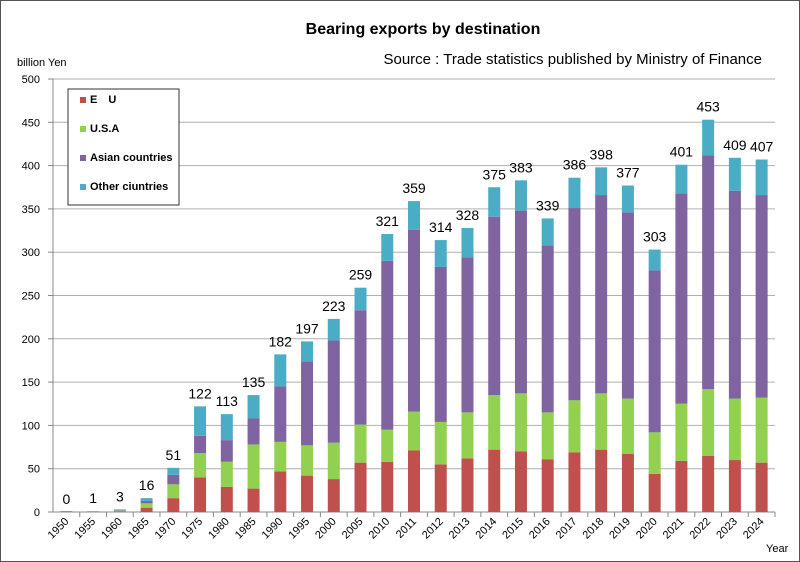 The width and height of the screenshot is (800, 562). Describe the element at coordinates (281, 341) in the screenshot. I see `data-label: 182` at that location.